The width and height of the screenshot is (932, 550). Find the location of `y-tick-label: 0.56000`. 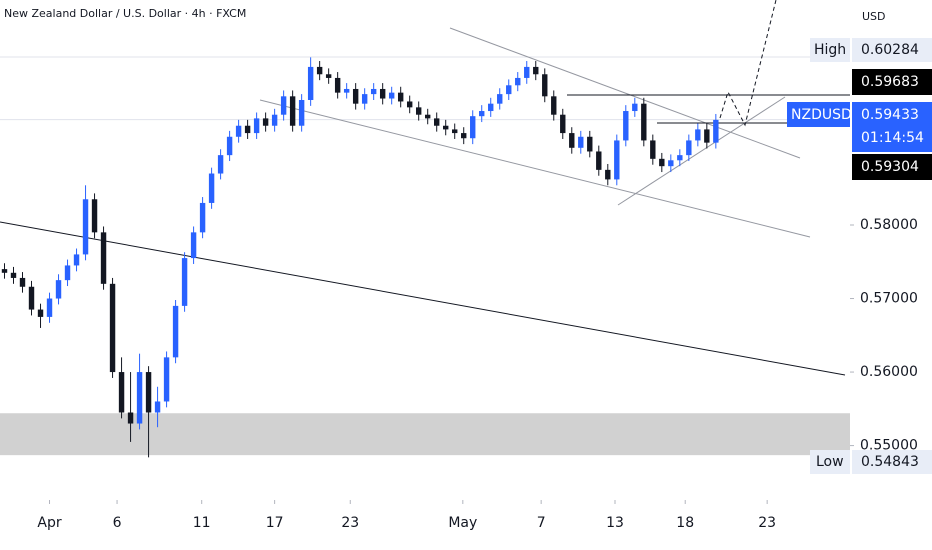

y-tick-label: 0.56000 is located at coordinates (889, 372).